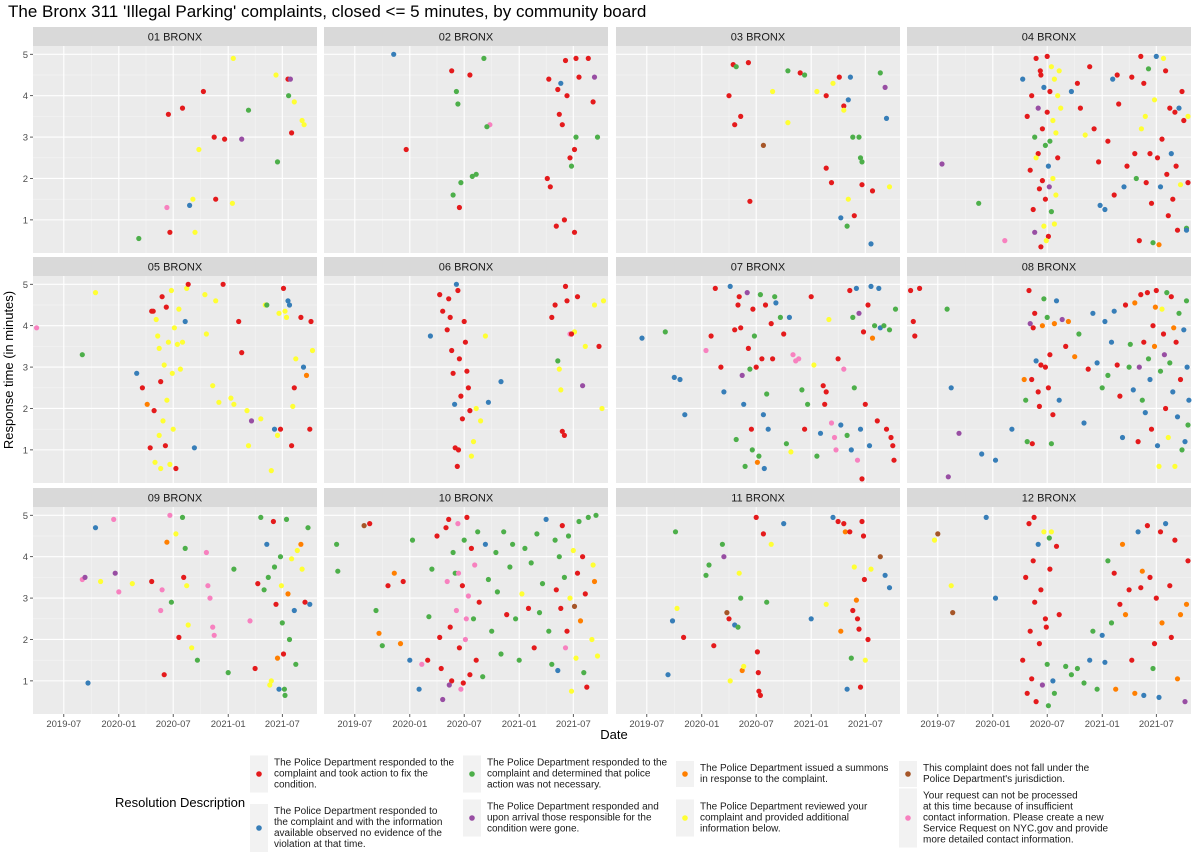  What do you see at coordinates (992, 724) in the screenshot?
I see `x-tick-label: 2020-01` at bounding box center [992, 724].